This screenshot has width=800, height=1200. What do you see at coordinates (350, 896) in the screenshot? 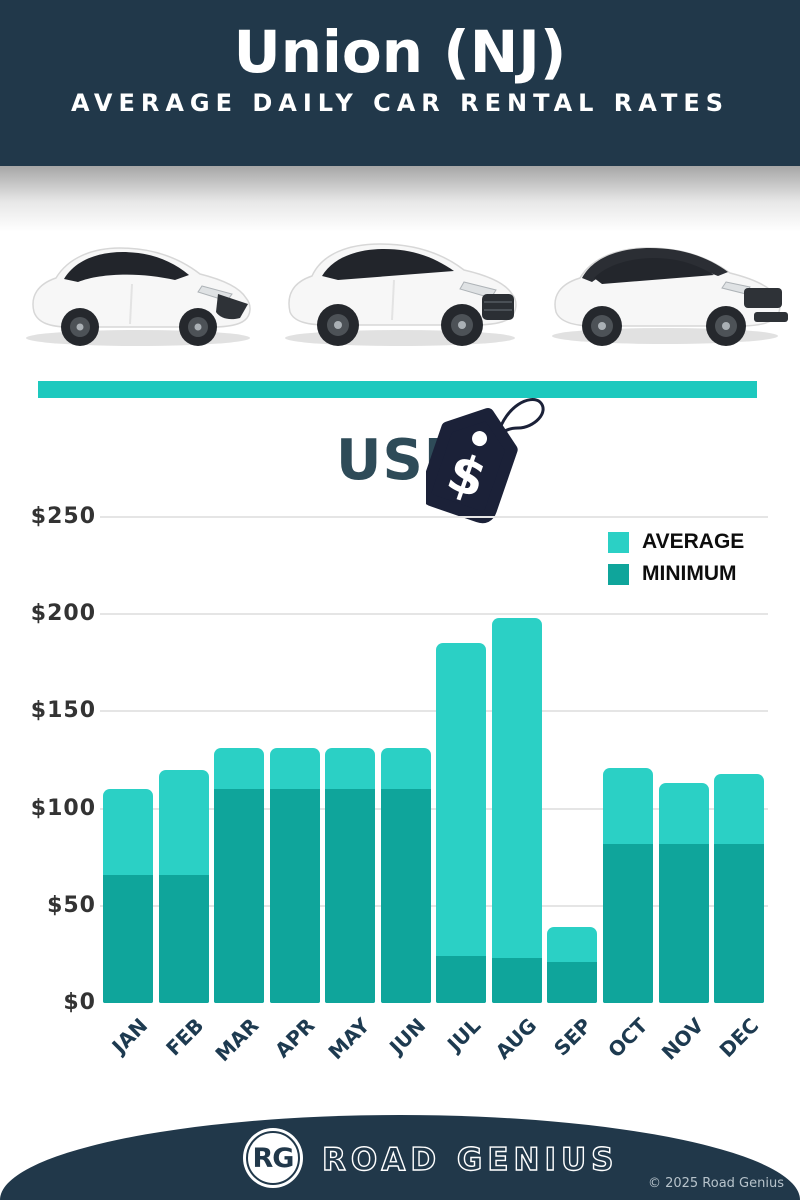
I see `bar-minimum-may` at bounding box center [350, 896].